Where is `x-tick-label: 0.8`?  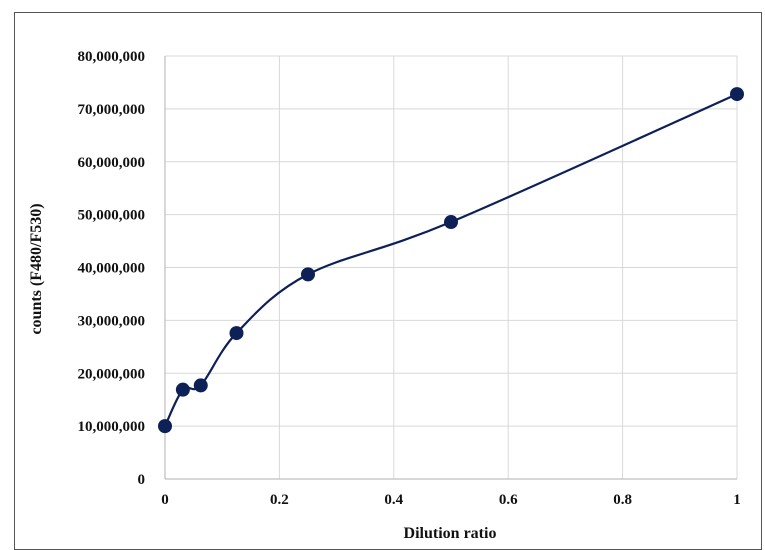
x-tick-label: 0.8 is located at coordinates (622, 500).